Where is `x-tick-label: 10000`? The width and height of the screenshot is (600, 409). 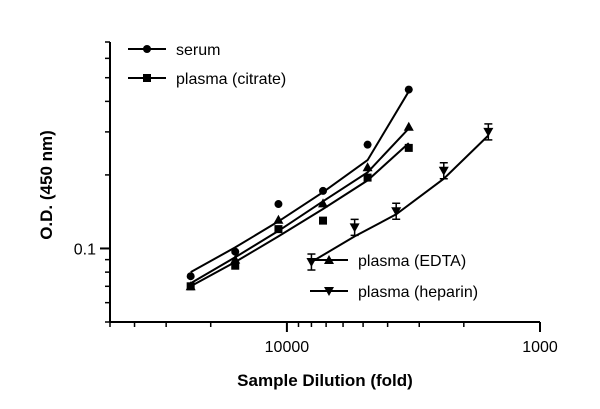 x-tick-label: 10000 is located at coordinates (287, 347).